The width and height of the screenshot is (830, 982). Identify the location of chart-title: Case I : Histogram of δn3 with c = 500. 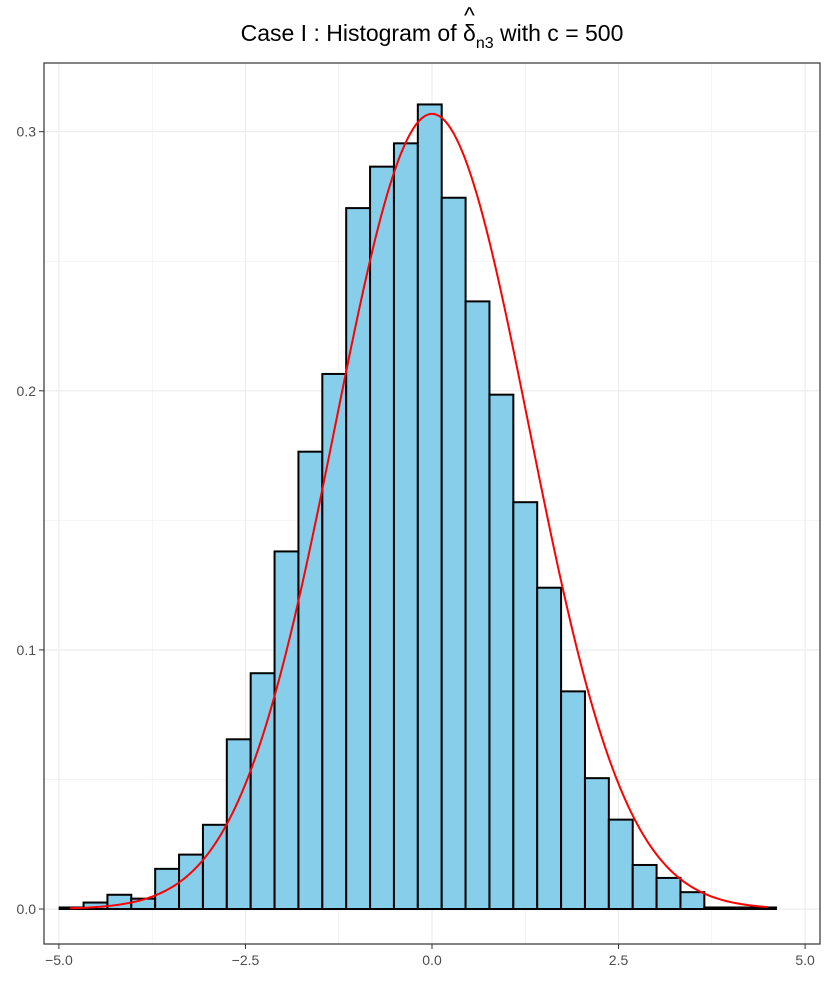
(432, 36).